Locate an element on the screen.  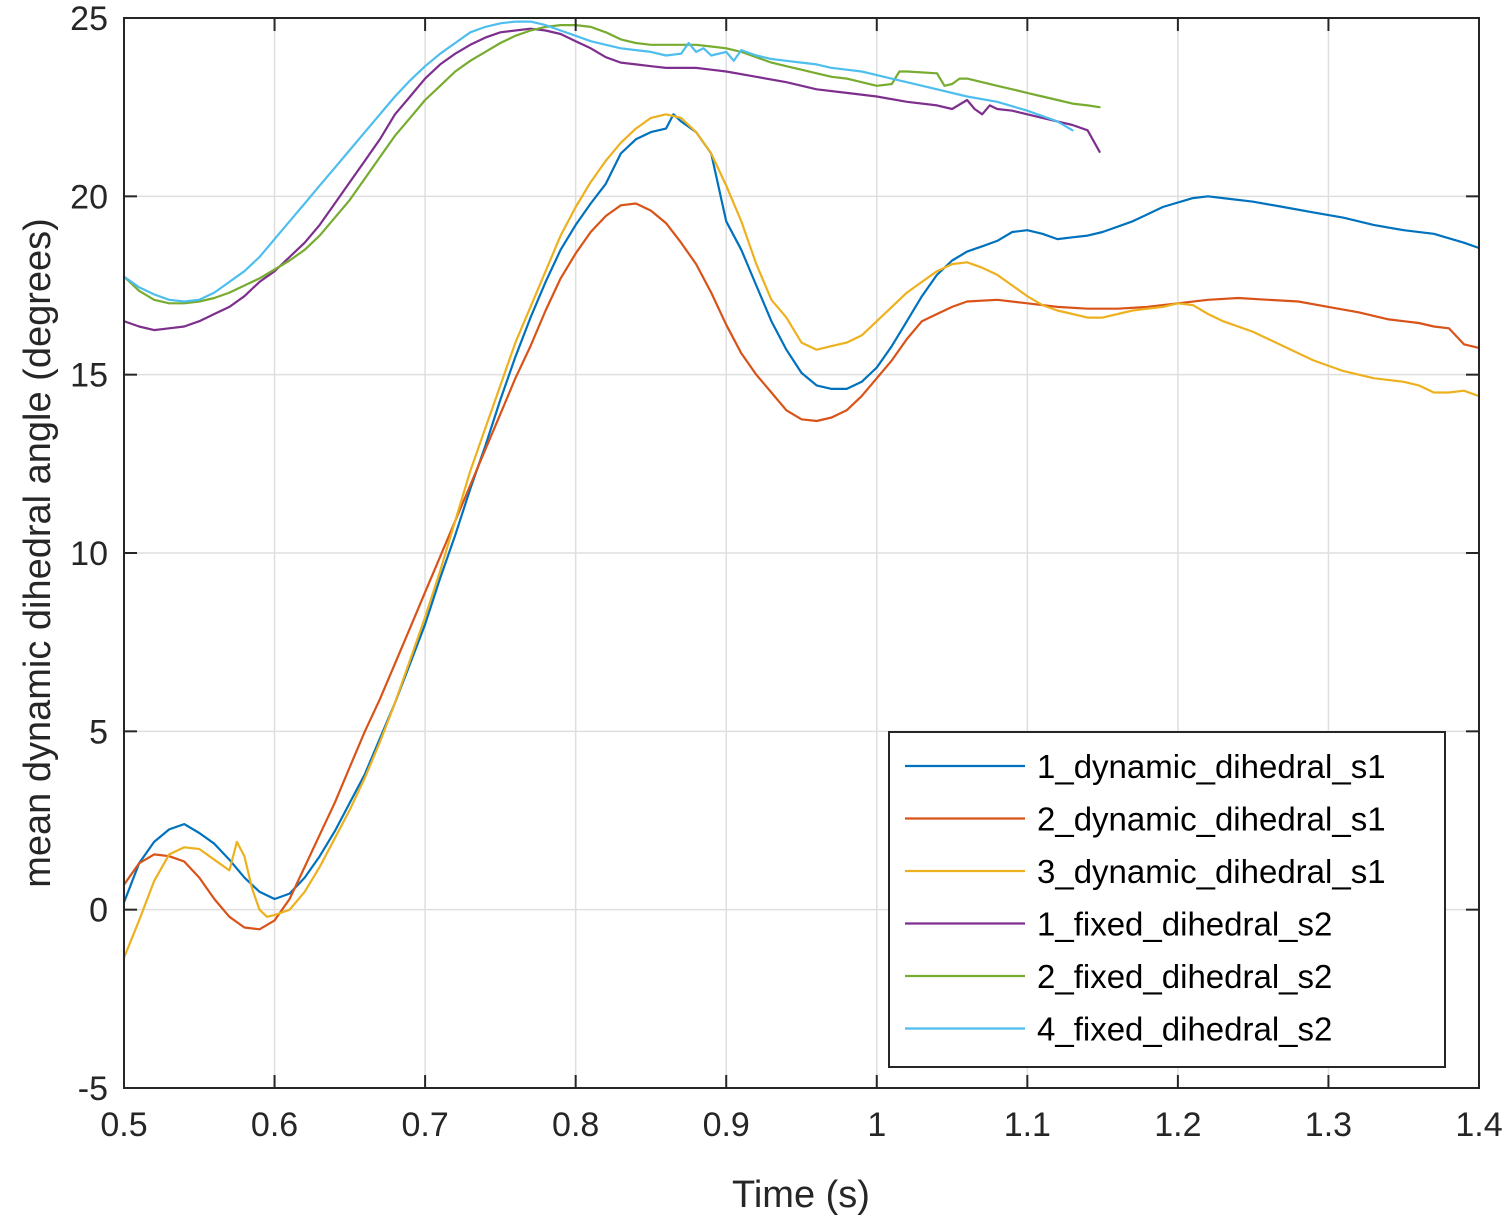
series-line-4_fixed_dihedral_s2 is located at coordinates (598, 161).